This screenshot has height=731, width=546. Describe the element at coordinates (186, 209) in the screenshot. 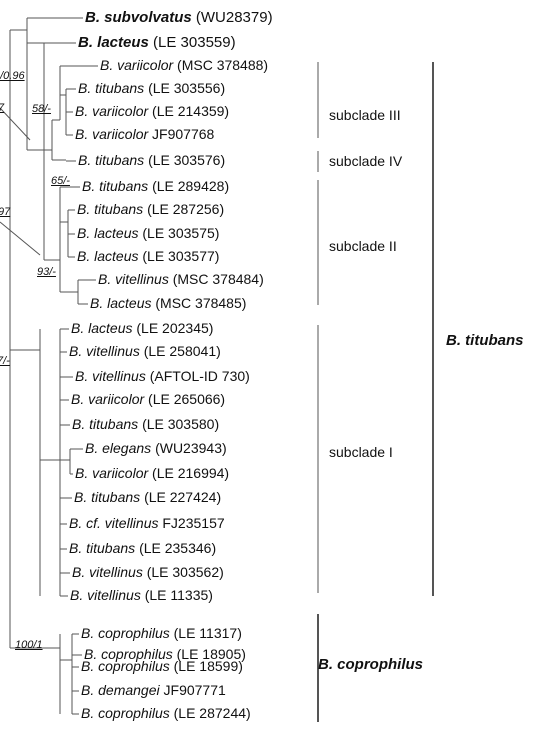

I see `taxon-voucher: (LE 287256)` at that location.